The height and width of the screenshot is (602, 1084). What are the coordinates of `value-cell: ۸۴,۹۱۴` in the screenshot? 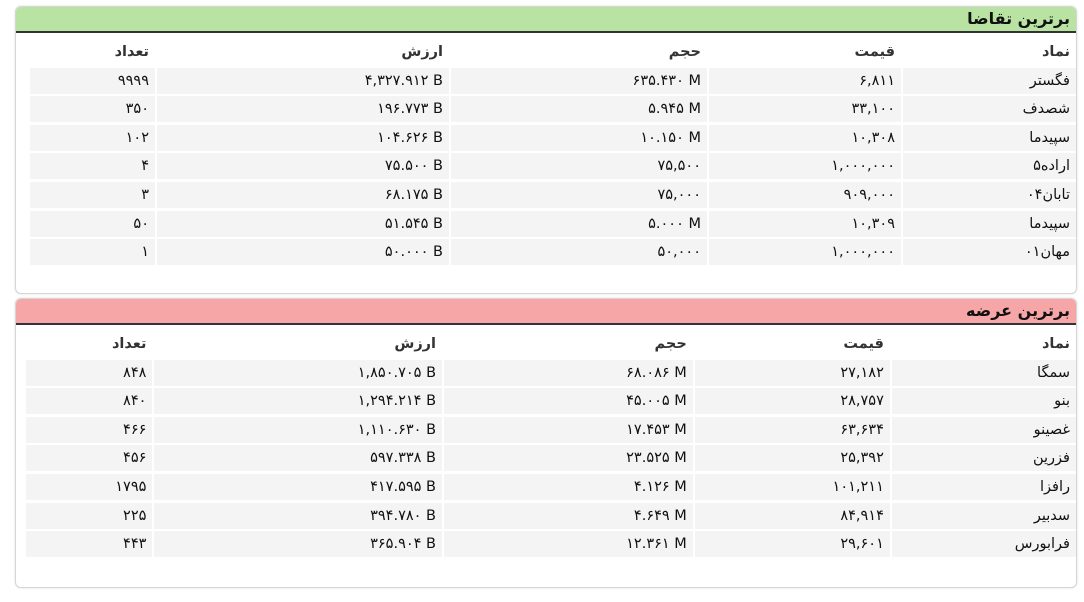 It's located at (792, 515).